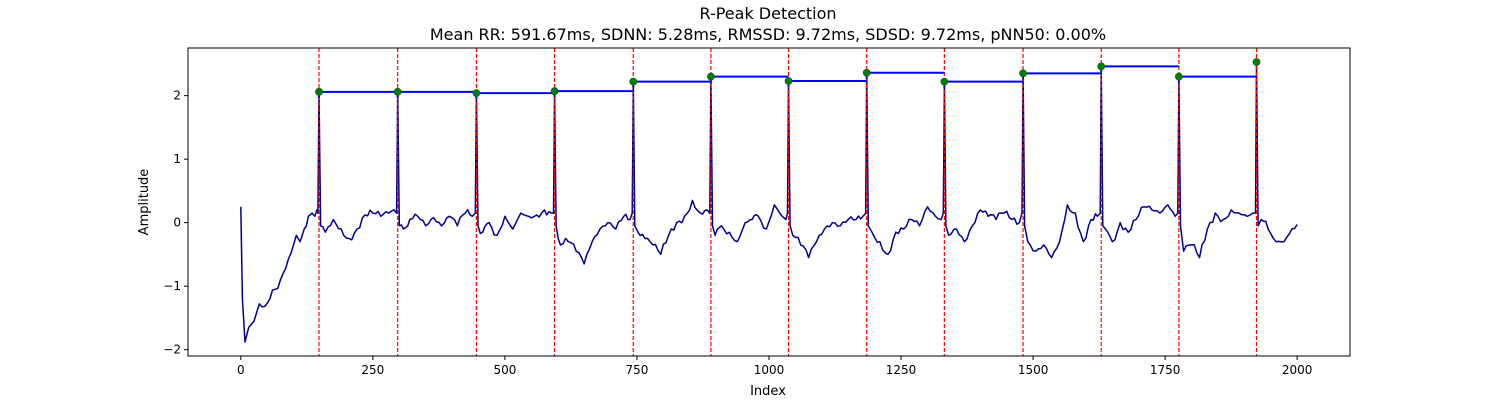 The height and width of the screenshot is (400, 1500). I want to click on y-axis-label: Amplitude, so click(144, 202).